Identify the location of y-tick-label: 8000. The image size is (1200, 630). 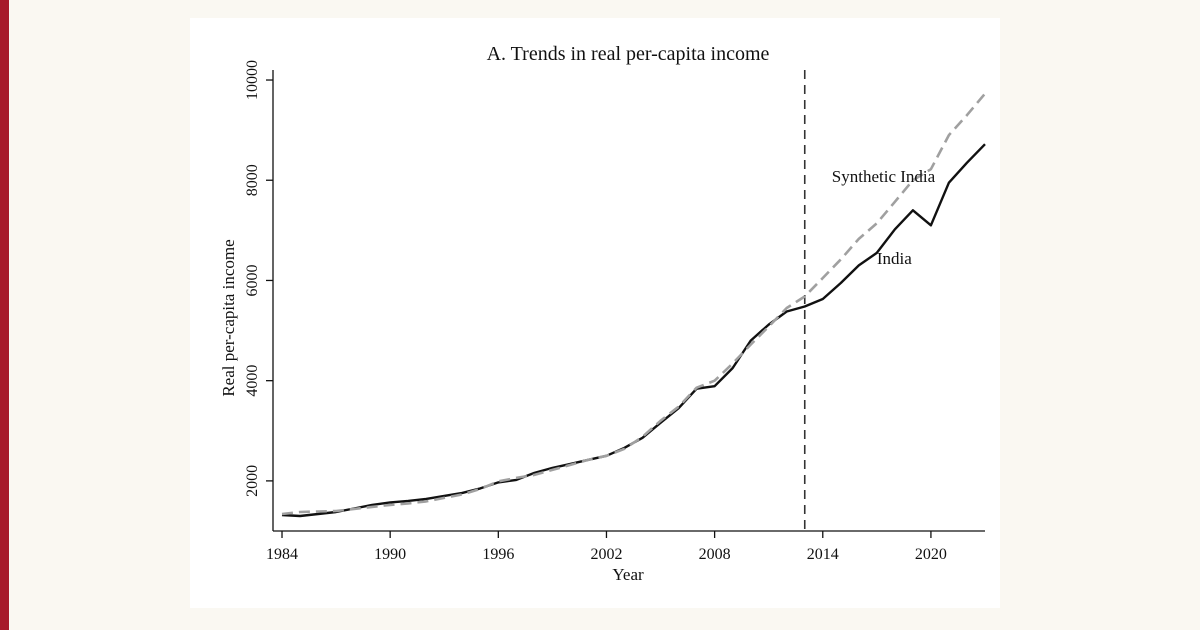
(252, 180).